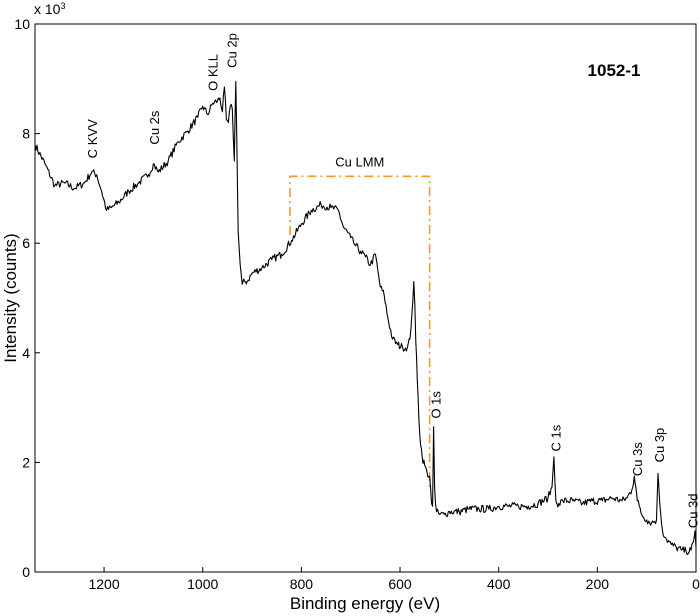 Image resolution: width=700 pixels, height=616 pixels. What do you see at coordinates (302, 584) in the screenshot?
I see `x-tick-label: 800` at bounding box center [302, 584].